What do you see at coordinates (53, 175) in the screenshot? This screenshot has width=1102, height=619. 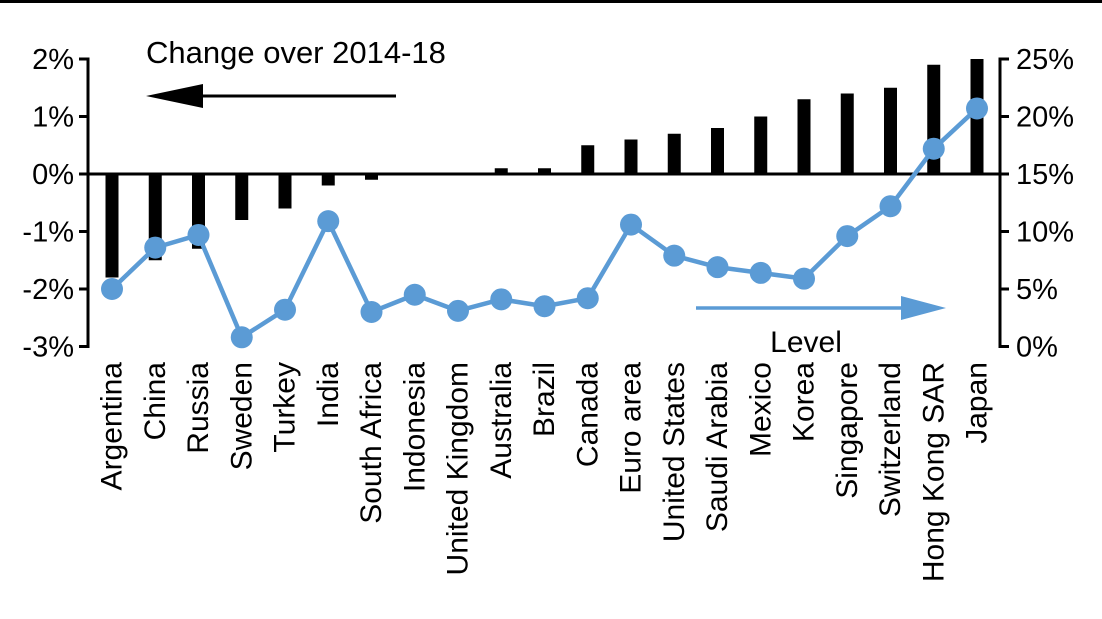 I see `left-axis-tick-label: 0%` at bounding box center [53, 175].